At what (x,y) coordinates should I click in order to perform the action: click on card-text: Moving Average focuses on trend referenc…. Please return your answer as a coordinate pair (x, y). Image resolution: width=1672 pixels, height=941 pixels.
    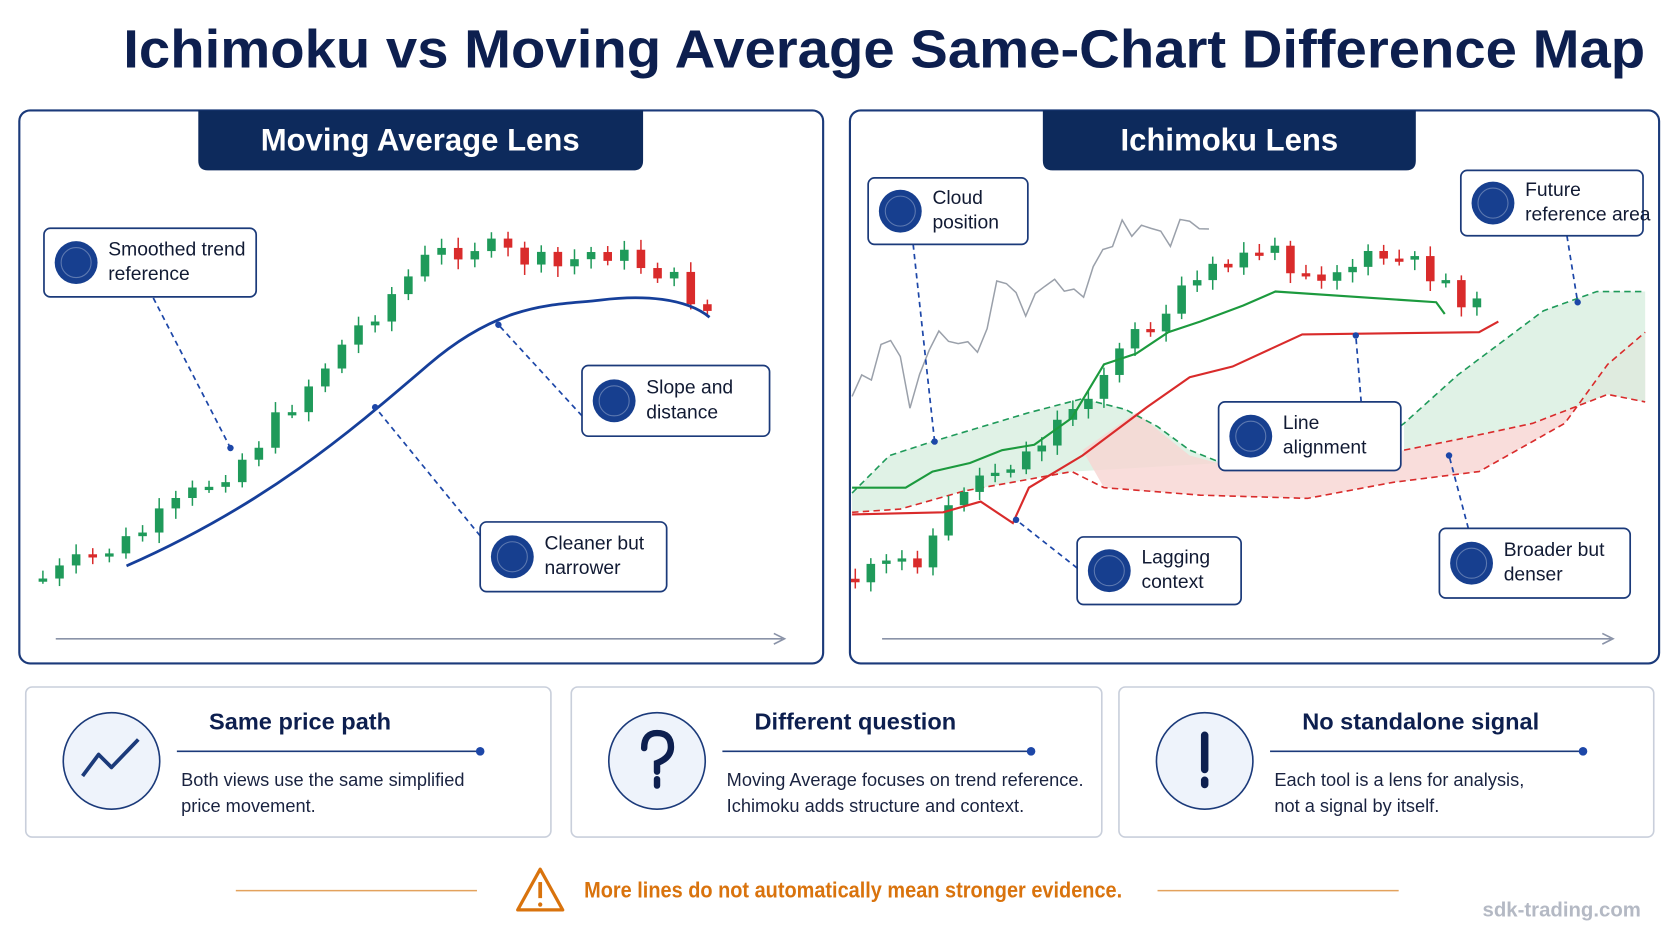
    Looking at the image, I should click on (905, 780).